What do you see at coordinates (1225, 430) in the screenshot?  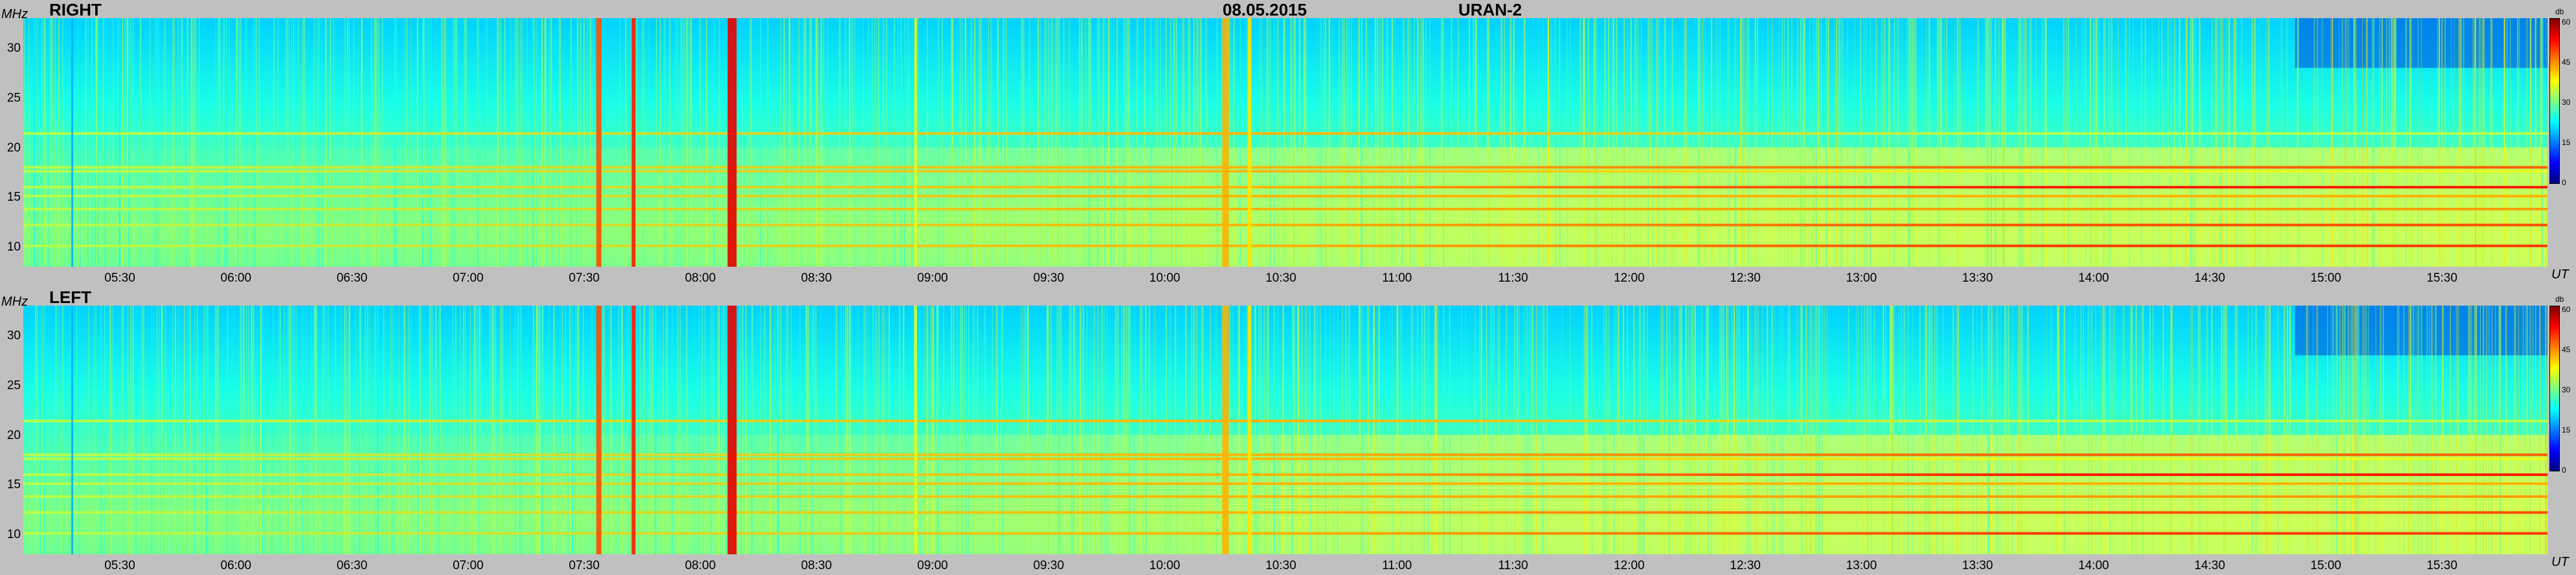 I see `radio-burst` at bounding box center [1225, 430].